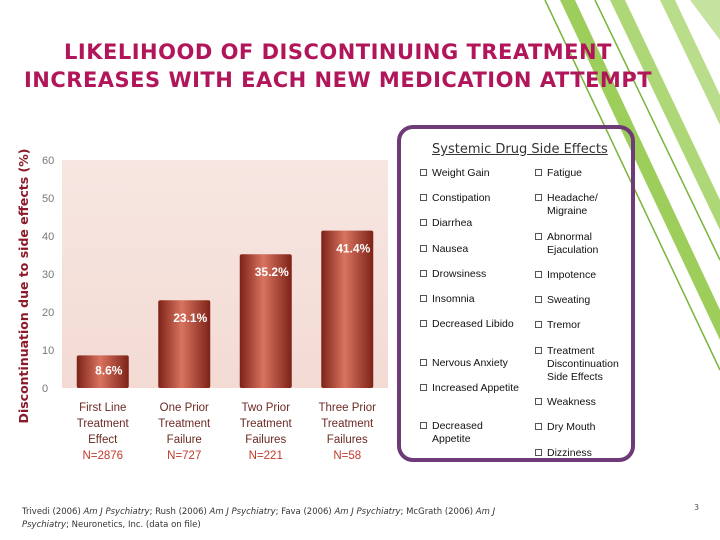 This screenshot has width=720, height=540. What do you see at coordinates (102, 456) in the screenshot?
I see `category-n-label: N=2876` at bounding box center [102, 456].